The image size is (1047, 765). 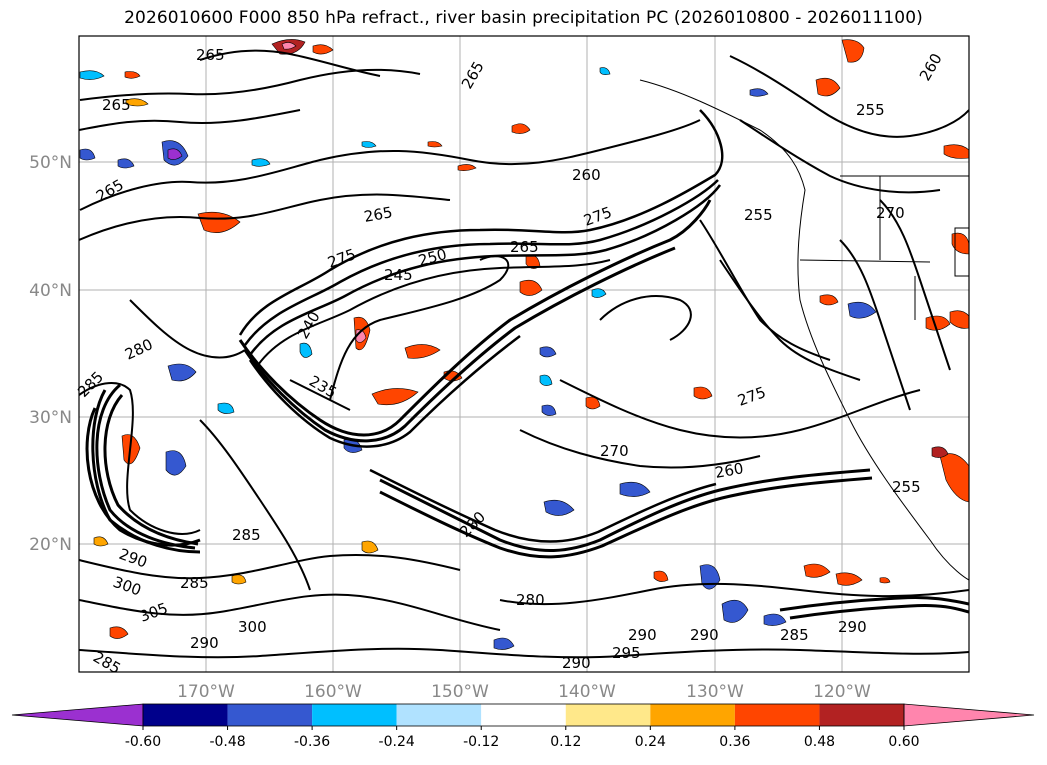 I want to click on colorbar-tick-label: -0.24, so click(x=397, y=742).